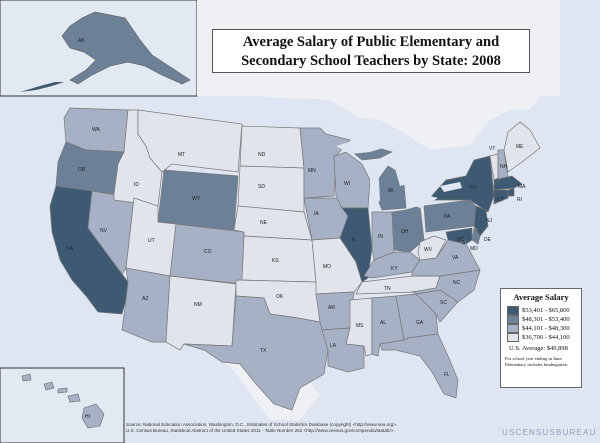 This screenshot has width=600, height=443. Describe the element at coordinates (546, 310) in the screenshot. I see `legend-label-1: $53,401 - $65,800` at that location.